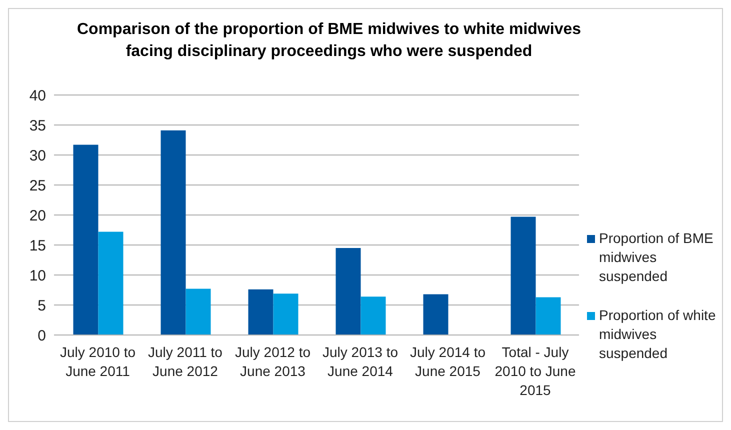  I want to click on chart-title: Comparison of the proportion of BME midwives to white midwives facing disciplinary proceedings who were suspended, so click(329, 41).